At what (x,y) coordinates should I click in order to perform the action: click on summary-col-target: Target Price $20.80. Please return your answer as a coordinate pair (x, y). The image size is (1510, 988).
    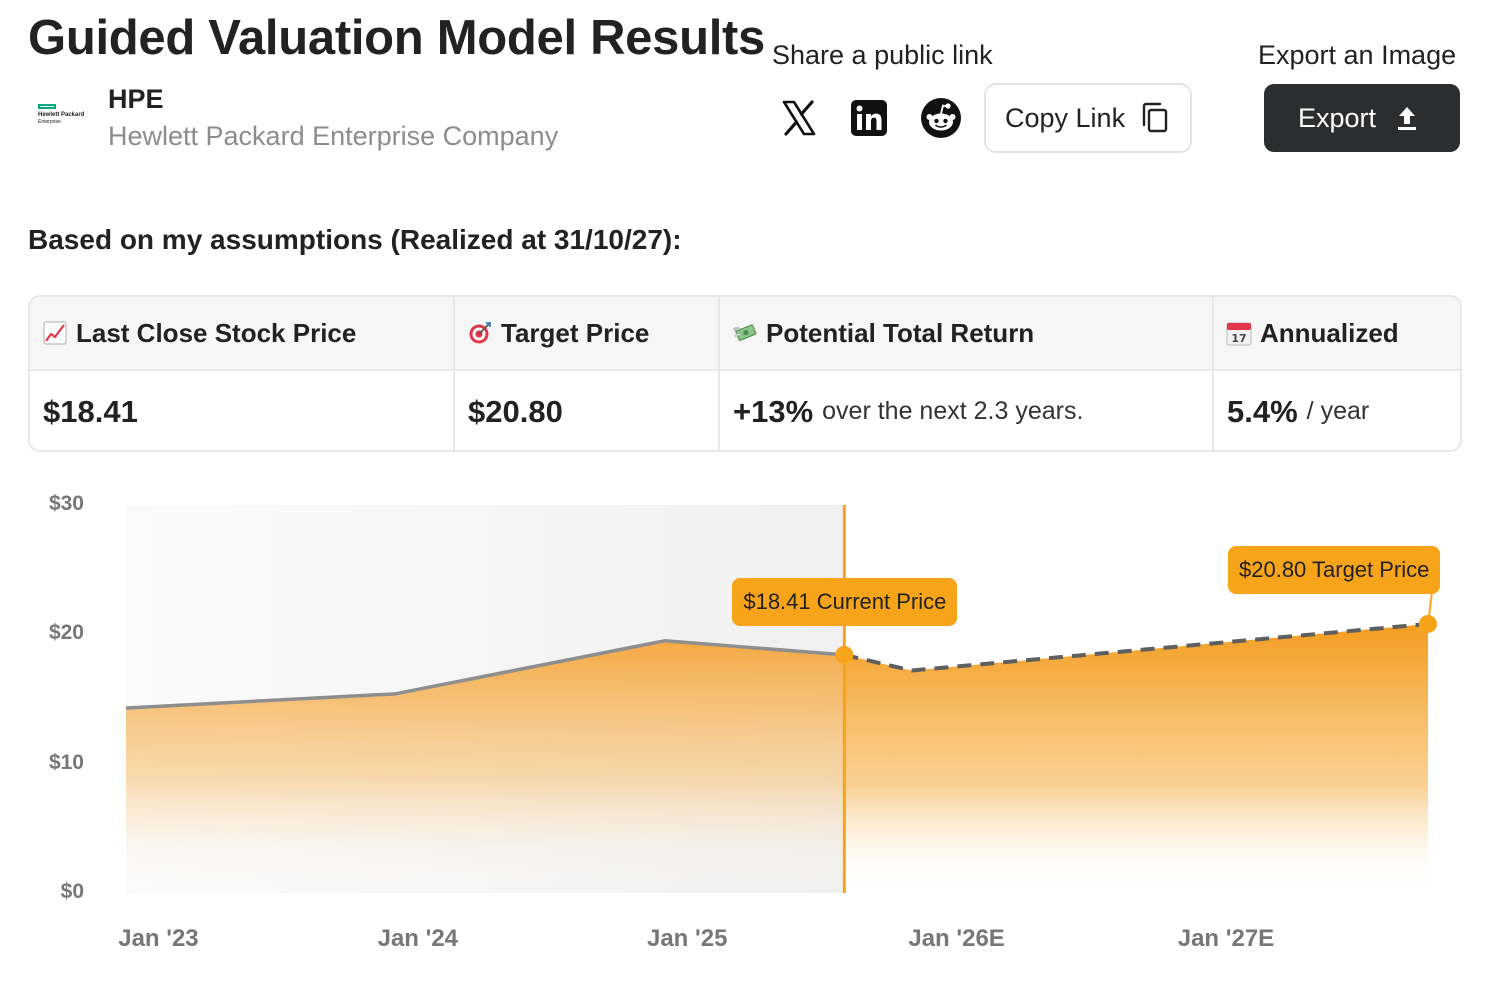
    Looking at the image, I should click on (587, 373).